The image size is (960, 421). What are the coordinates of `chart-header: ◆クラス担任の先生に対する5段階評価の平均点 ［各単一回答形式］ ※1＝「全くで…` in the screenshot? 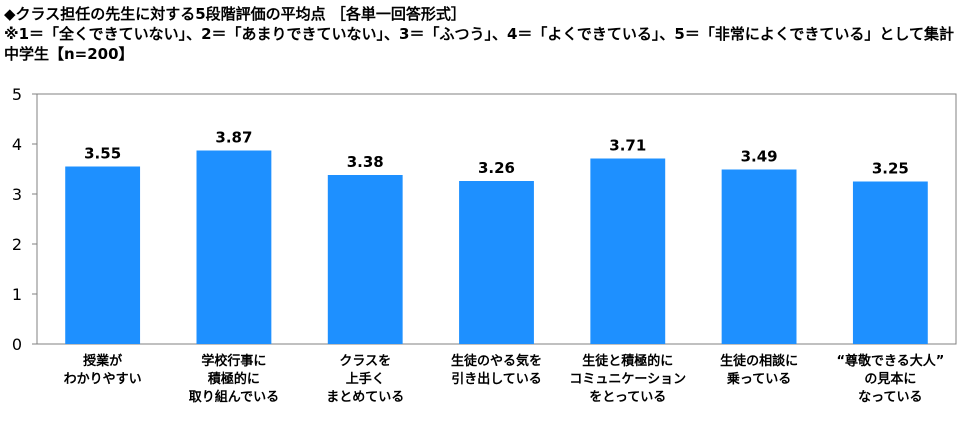 It's located at (480, 34).